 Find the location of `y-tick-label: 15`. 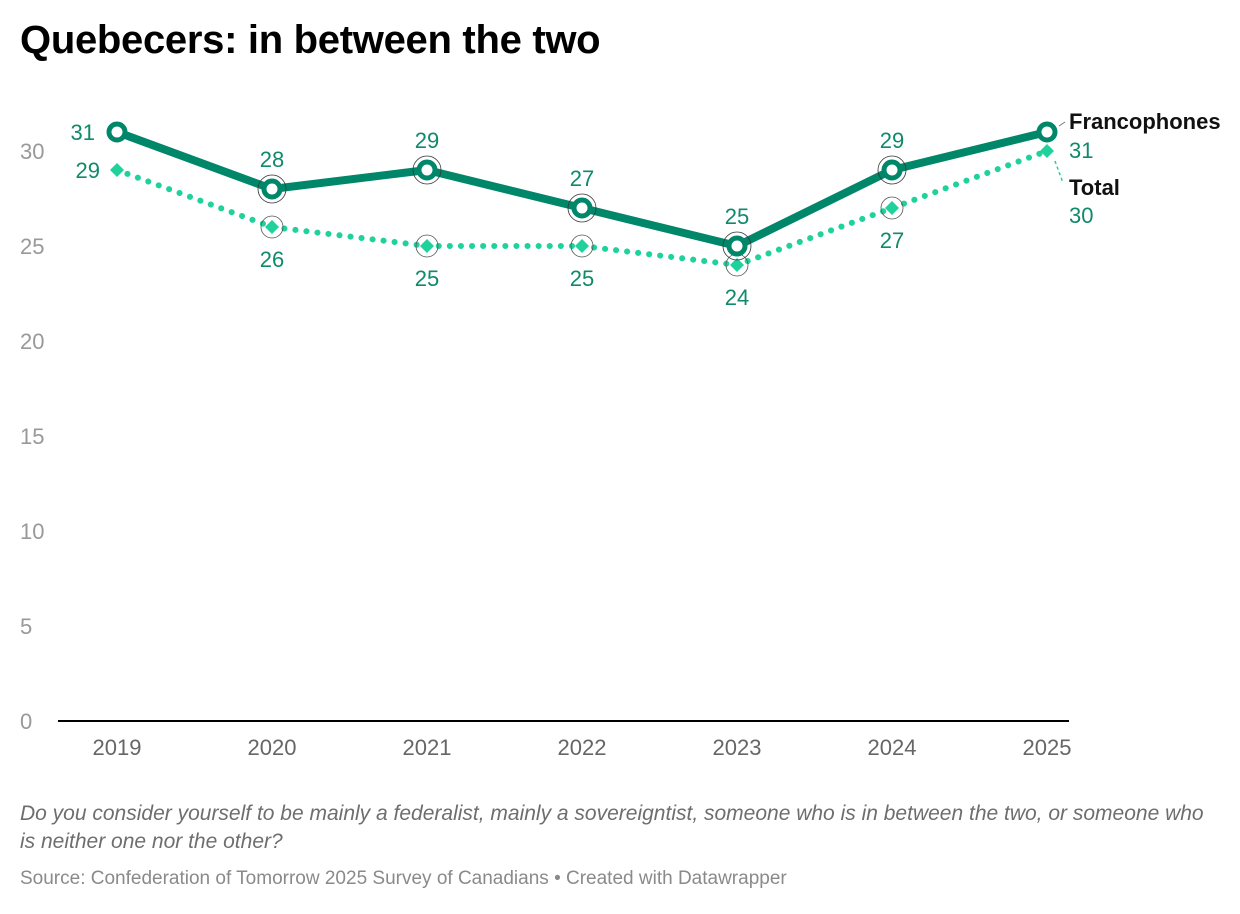

y-tick-label: 15 is located at coordinates (32, 436).